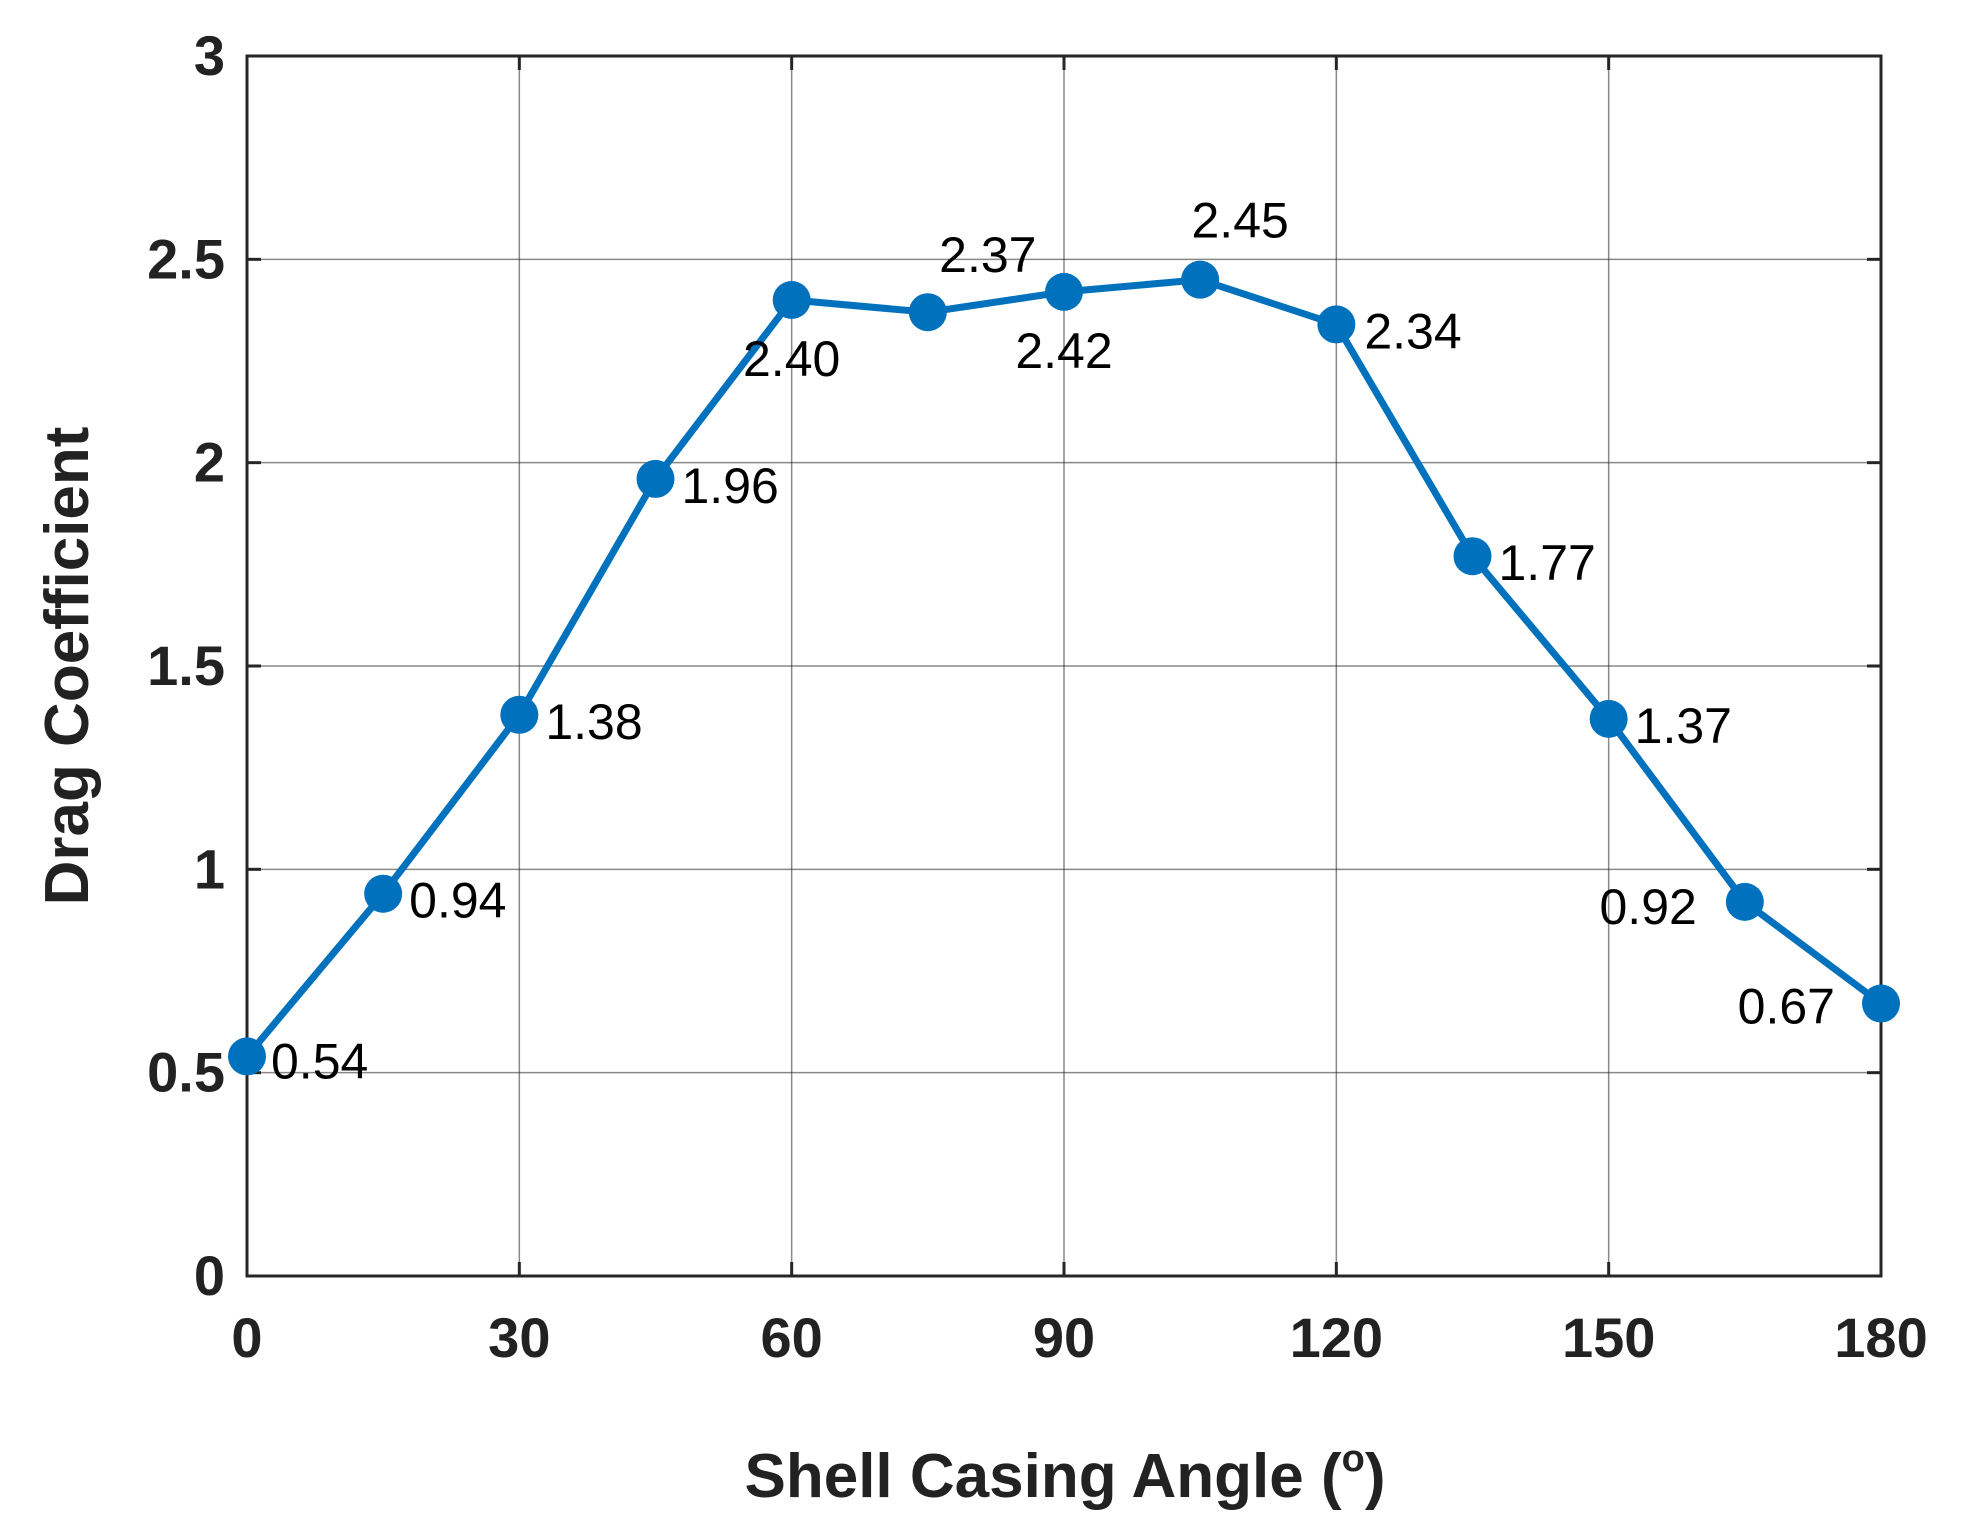  Describe the element at coordinates (319, 1061) in the screenshot. I see `data-label-0: 0.54` at that location.